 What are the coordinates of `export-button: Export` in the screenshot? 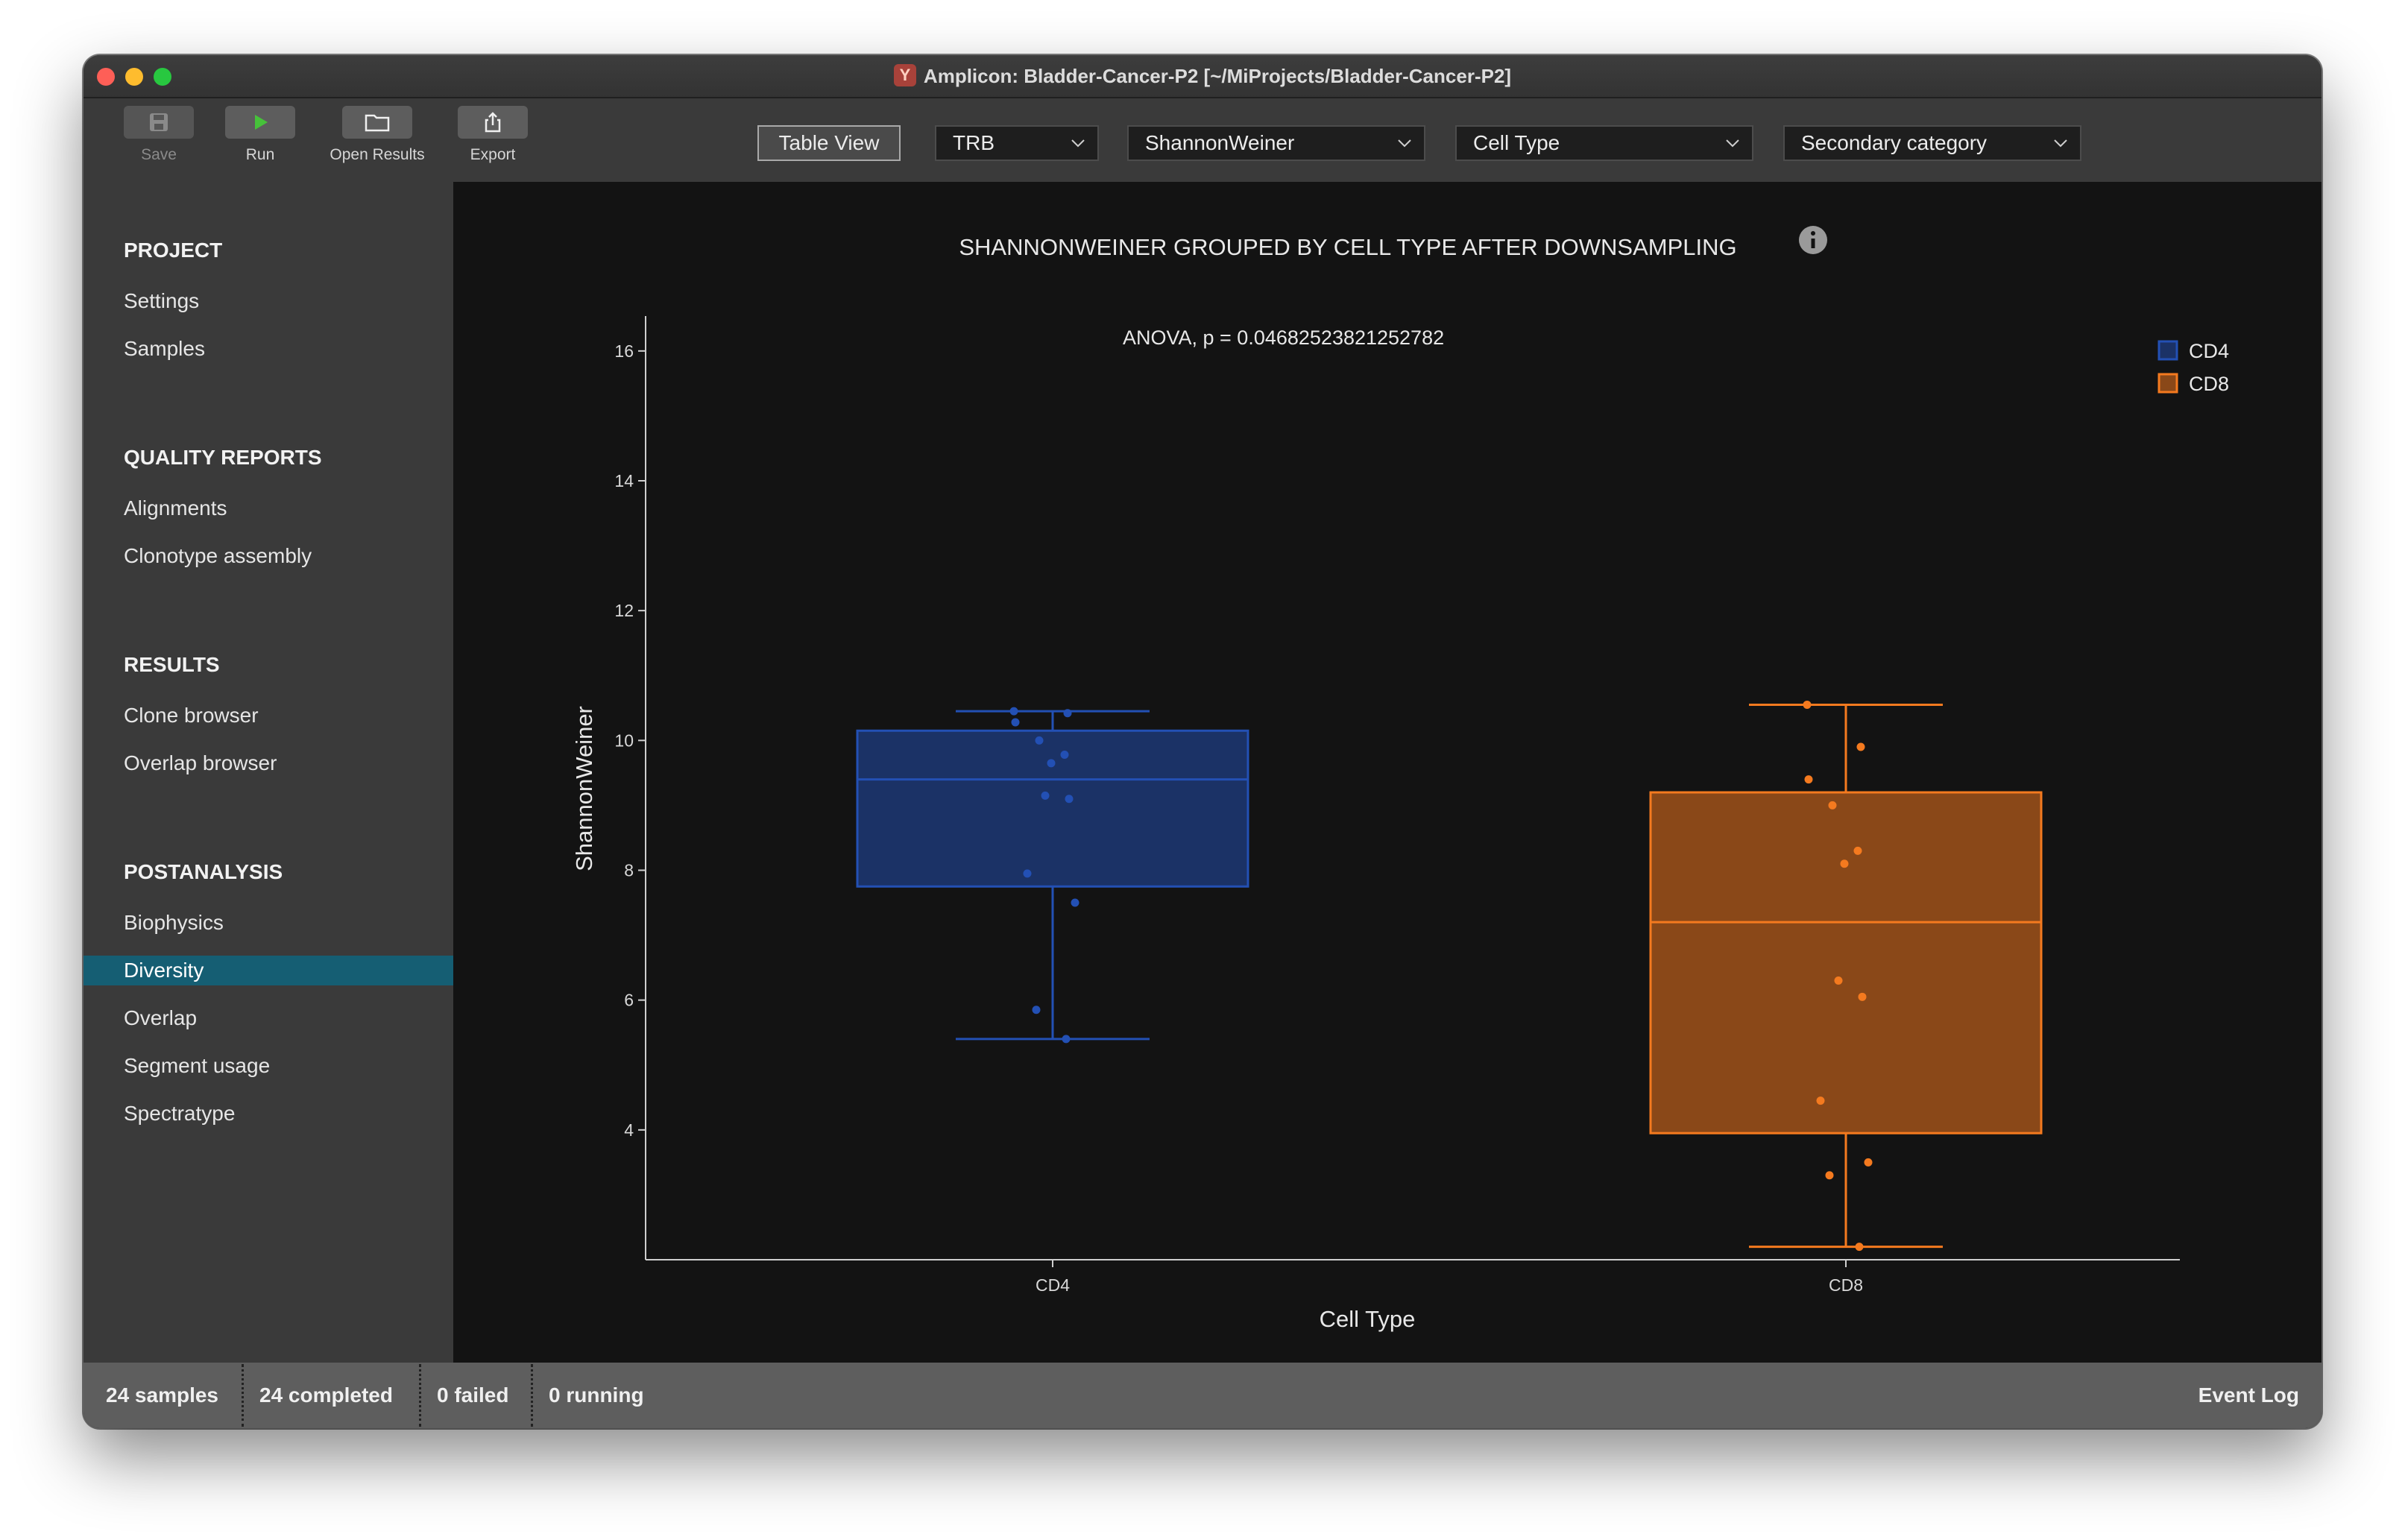 It's located at (492, 135).